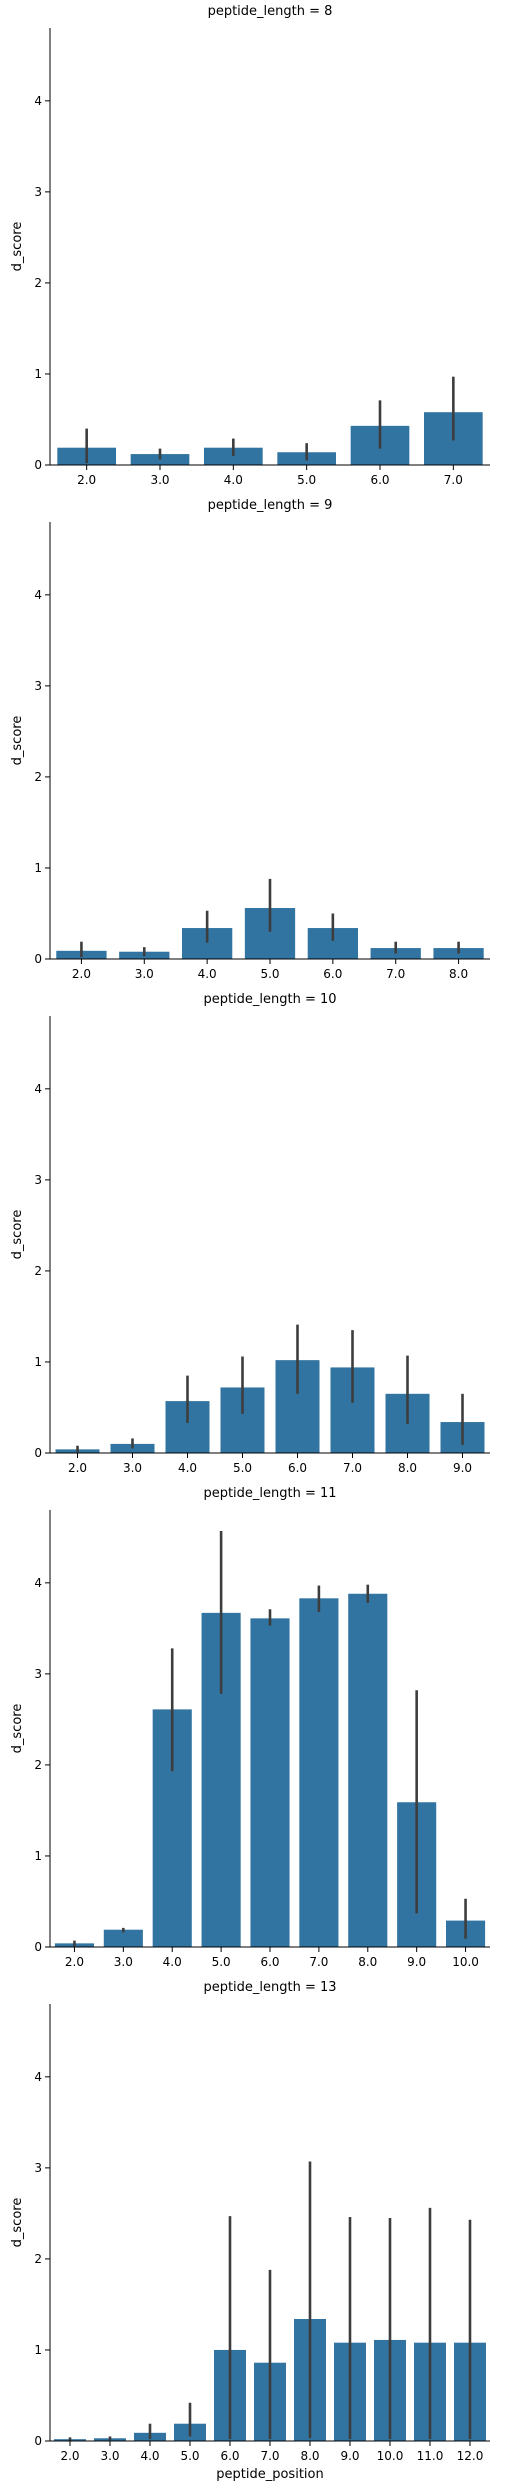 This screenshot has height=2490, width=507. What do you see at coordinates (269, 999) in the screenshot?
I see `facet-title: peptide_length = 10` at bounding box center [269, 999].